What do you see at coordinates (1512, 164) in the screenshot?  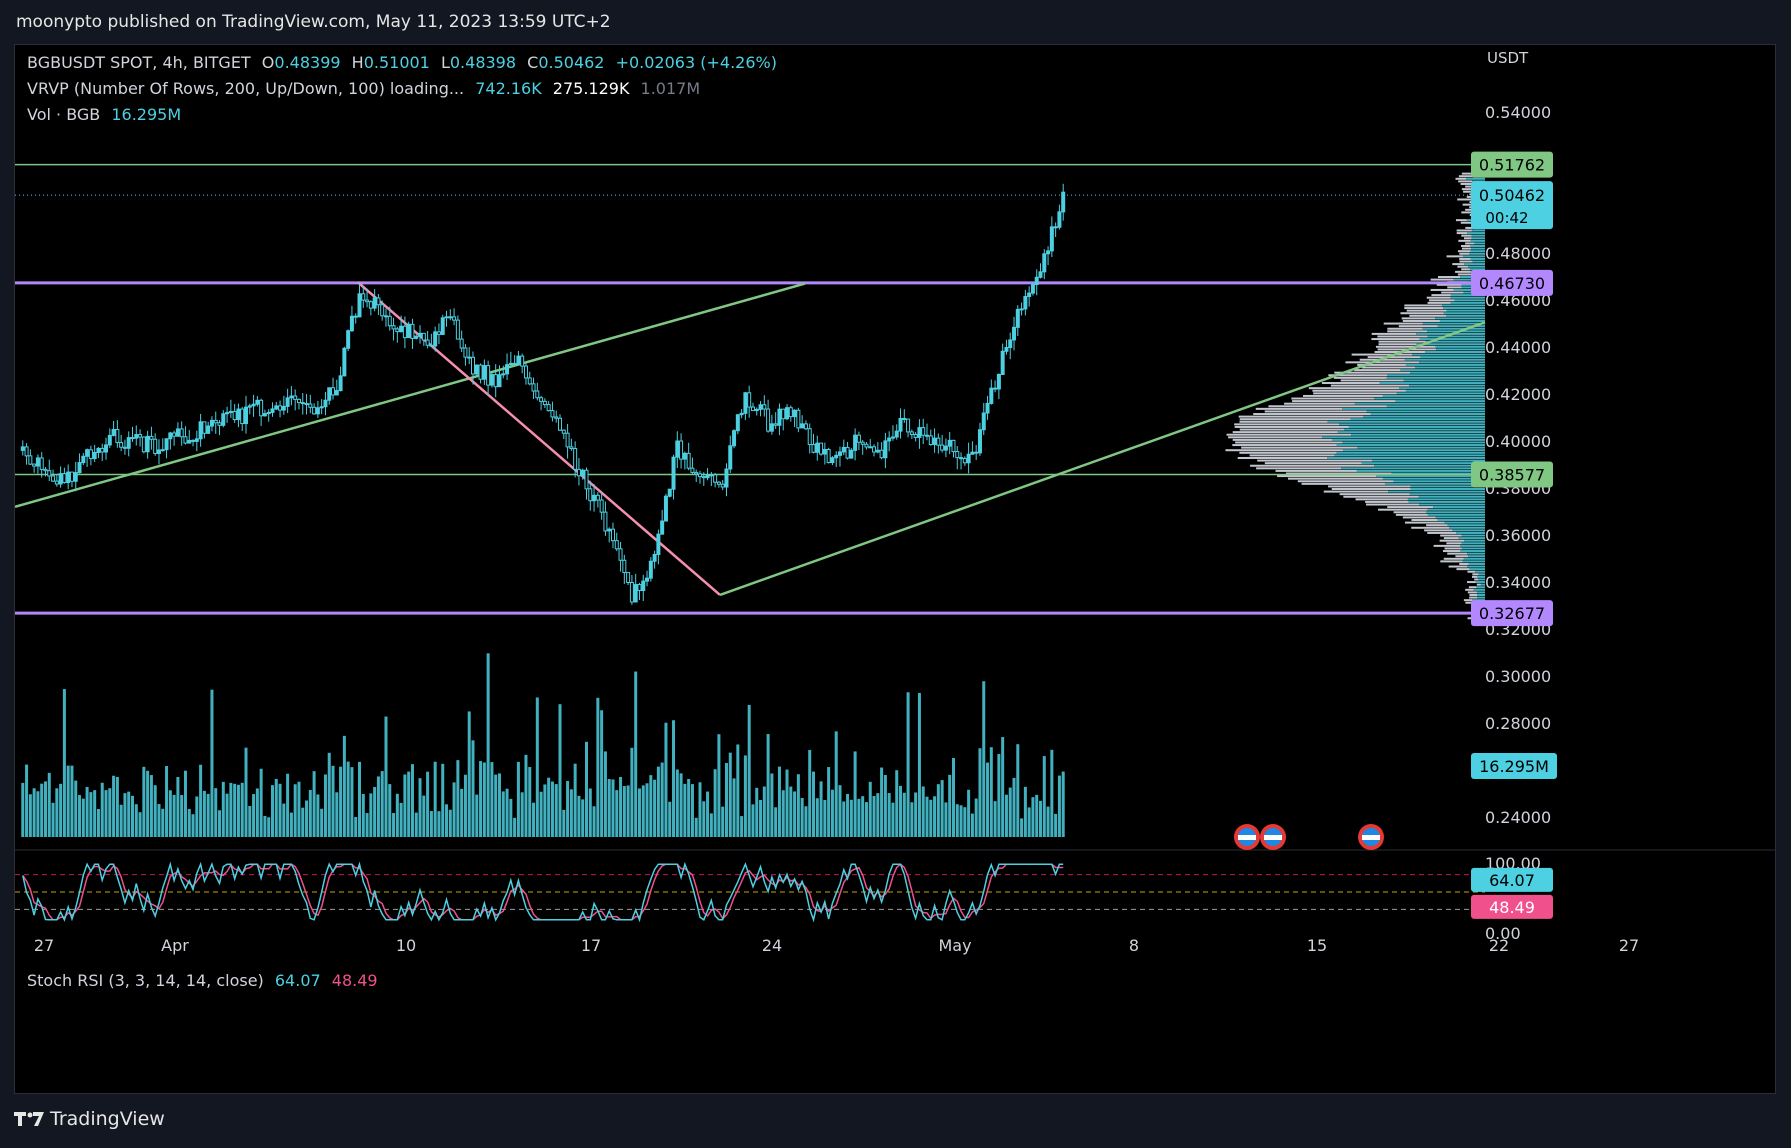 I see `badge-resistance-bg` at bounding box center [1512, 164].